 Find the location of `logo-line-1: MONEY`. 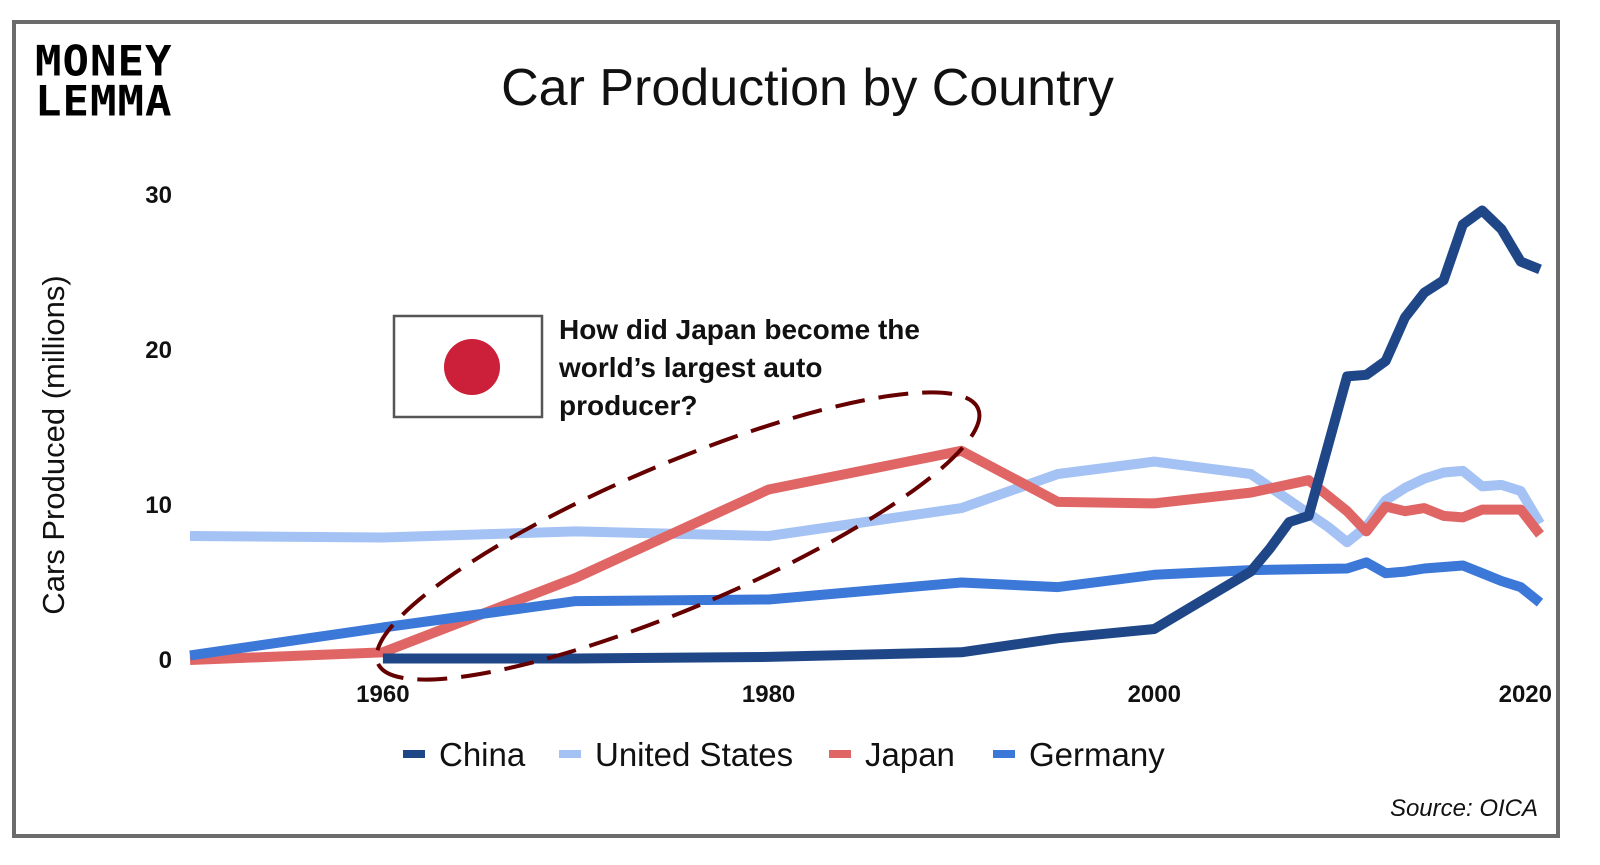

logo-line-1: MONEY is located at coordinates (104, 61).